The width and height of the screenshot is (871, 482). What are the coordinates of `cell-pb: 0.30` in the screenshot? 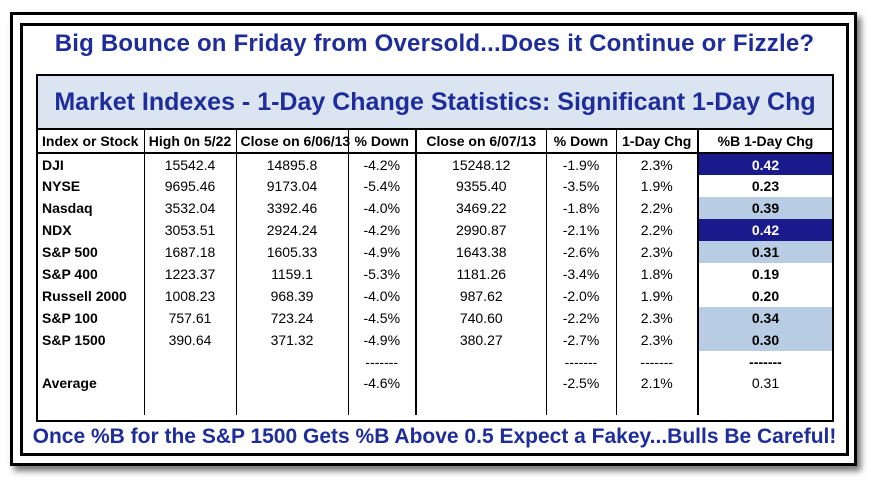 It's located at (765, 340).